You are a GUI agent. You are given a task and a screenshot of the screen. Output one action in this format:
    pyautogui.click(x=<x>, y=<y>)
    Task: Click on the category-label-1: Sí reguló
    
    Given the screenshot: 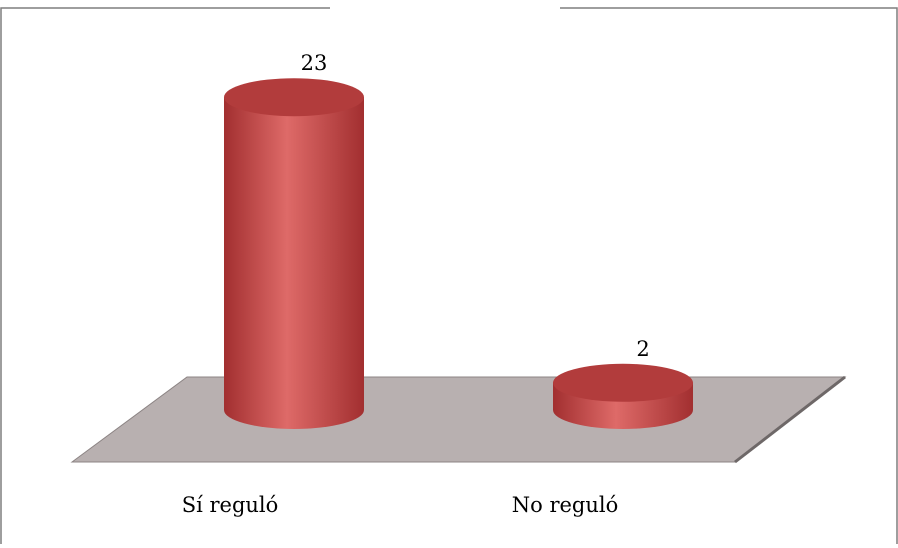 What is the action you would take?
    pyautogui.click(x=230, y=505)
    